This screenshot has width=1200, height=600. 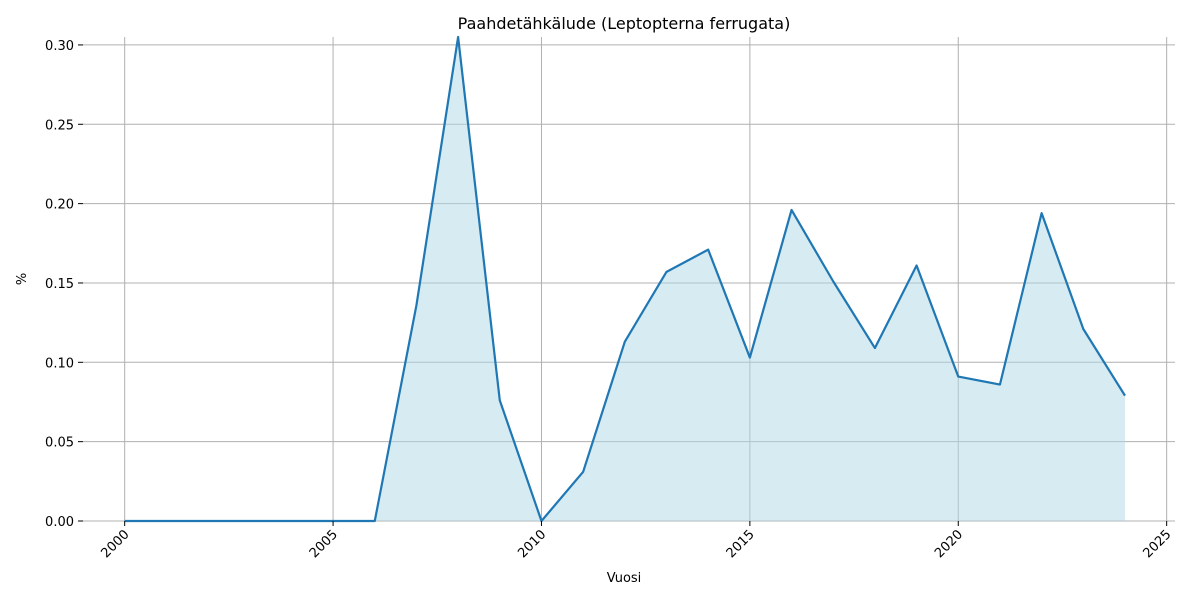 I want to click on y-tick-label: 0.25, so click(x=59, y=125).